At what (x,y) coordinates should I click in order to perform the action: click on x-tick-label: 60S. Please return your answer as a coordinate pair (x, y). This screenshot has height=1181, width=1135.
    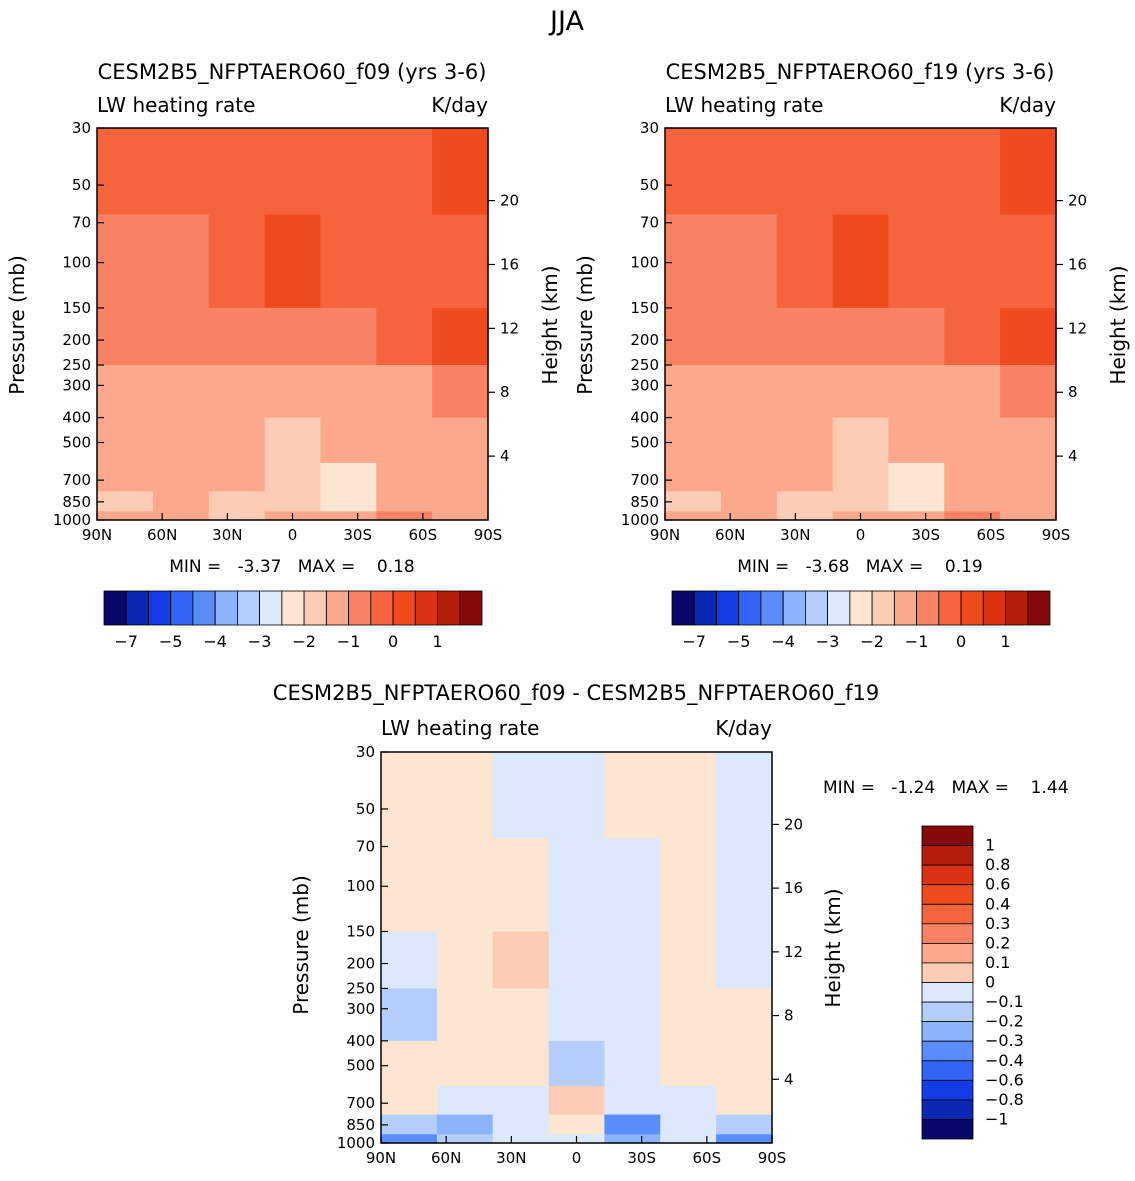
    Looking at the image, I should click on (423, 535).